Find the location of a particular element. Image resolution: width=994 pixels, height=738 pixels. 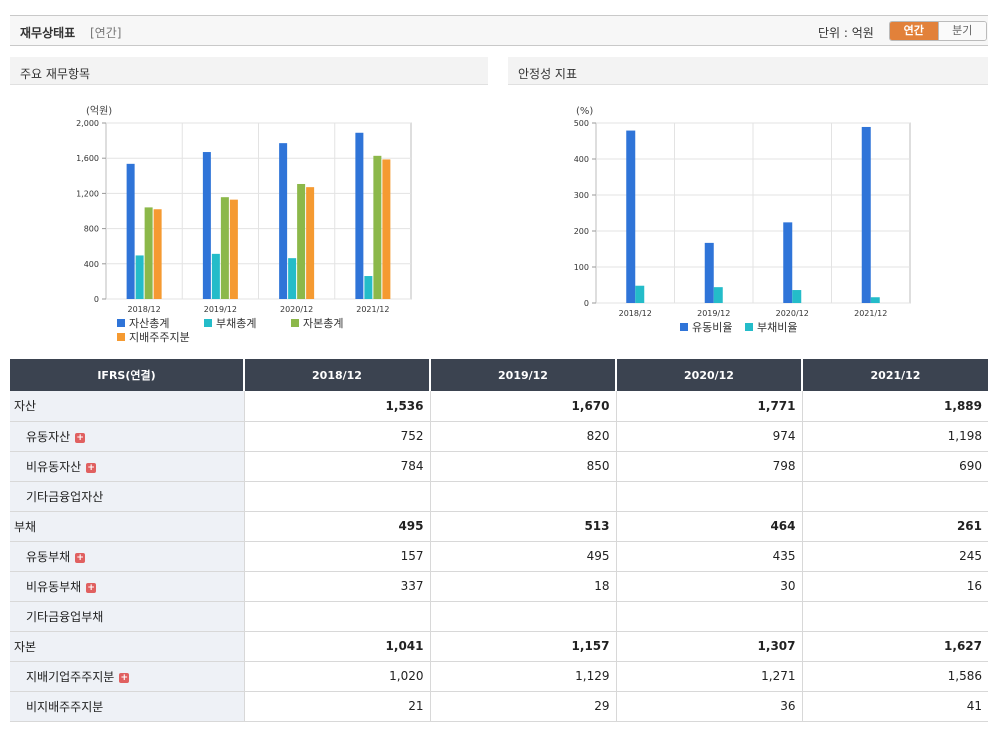

table-row: 비유동부채 +337 18 30 16 is located at coordinates (499, 586).